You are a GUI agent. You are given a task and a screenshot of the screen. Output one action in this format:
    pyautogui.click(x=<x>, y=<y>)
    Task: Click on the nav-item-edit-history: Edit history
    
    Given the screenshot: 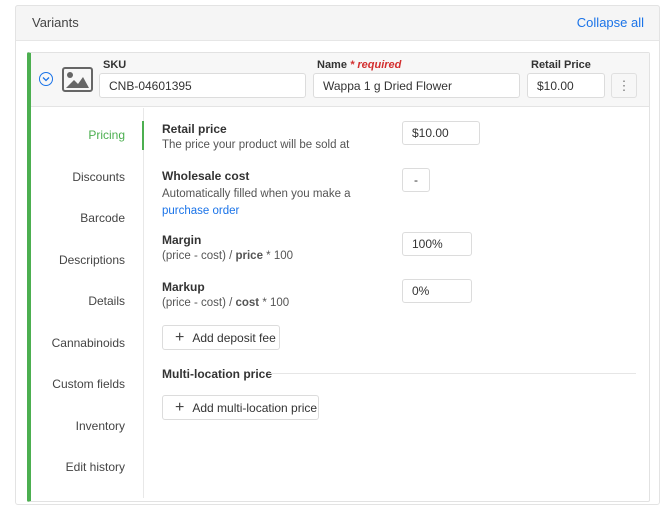 What is the action you would take?
    pyautogui.click(x=95, y=467)
    